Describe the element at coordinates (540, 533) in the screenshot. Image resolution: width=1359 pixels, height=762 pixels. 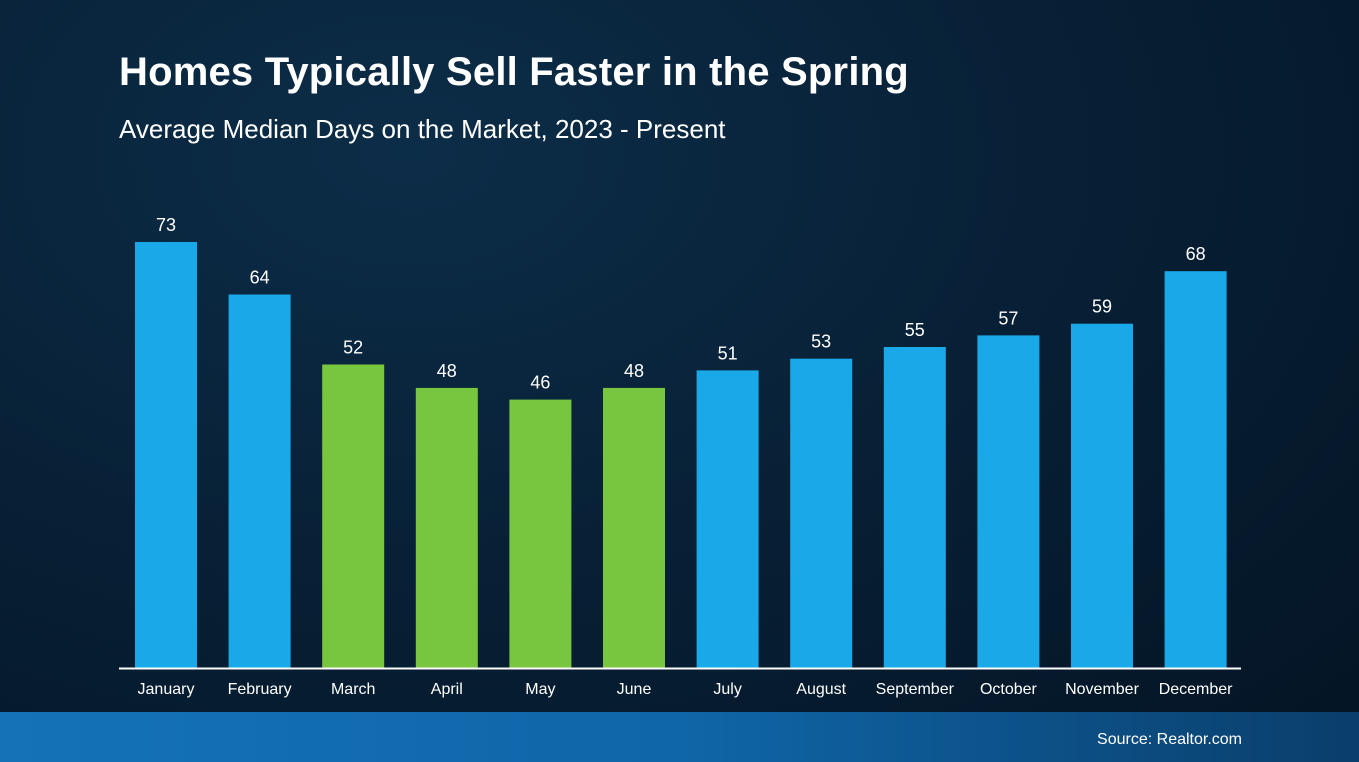
I see `bar-may` at that location.